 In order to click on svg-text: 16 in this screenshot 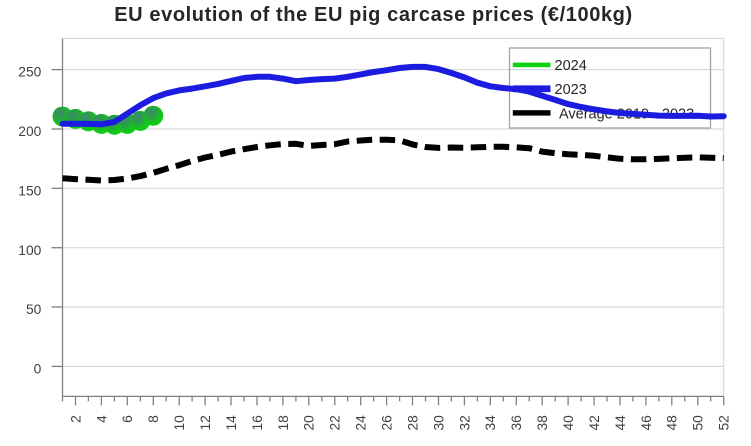, I will do `click(257, 423)`.